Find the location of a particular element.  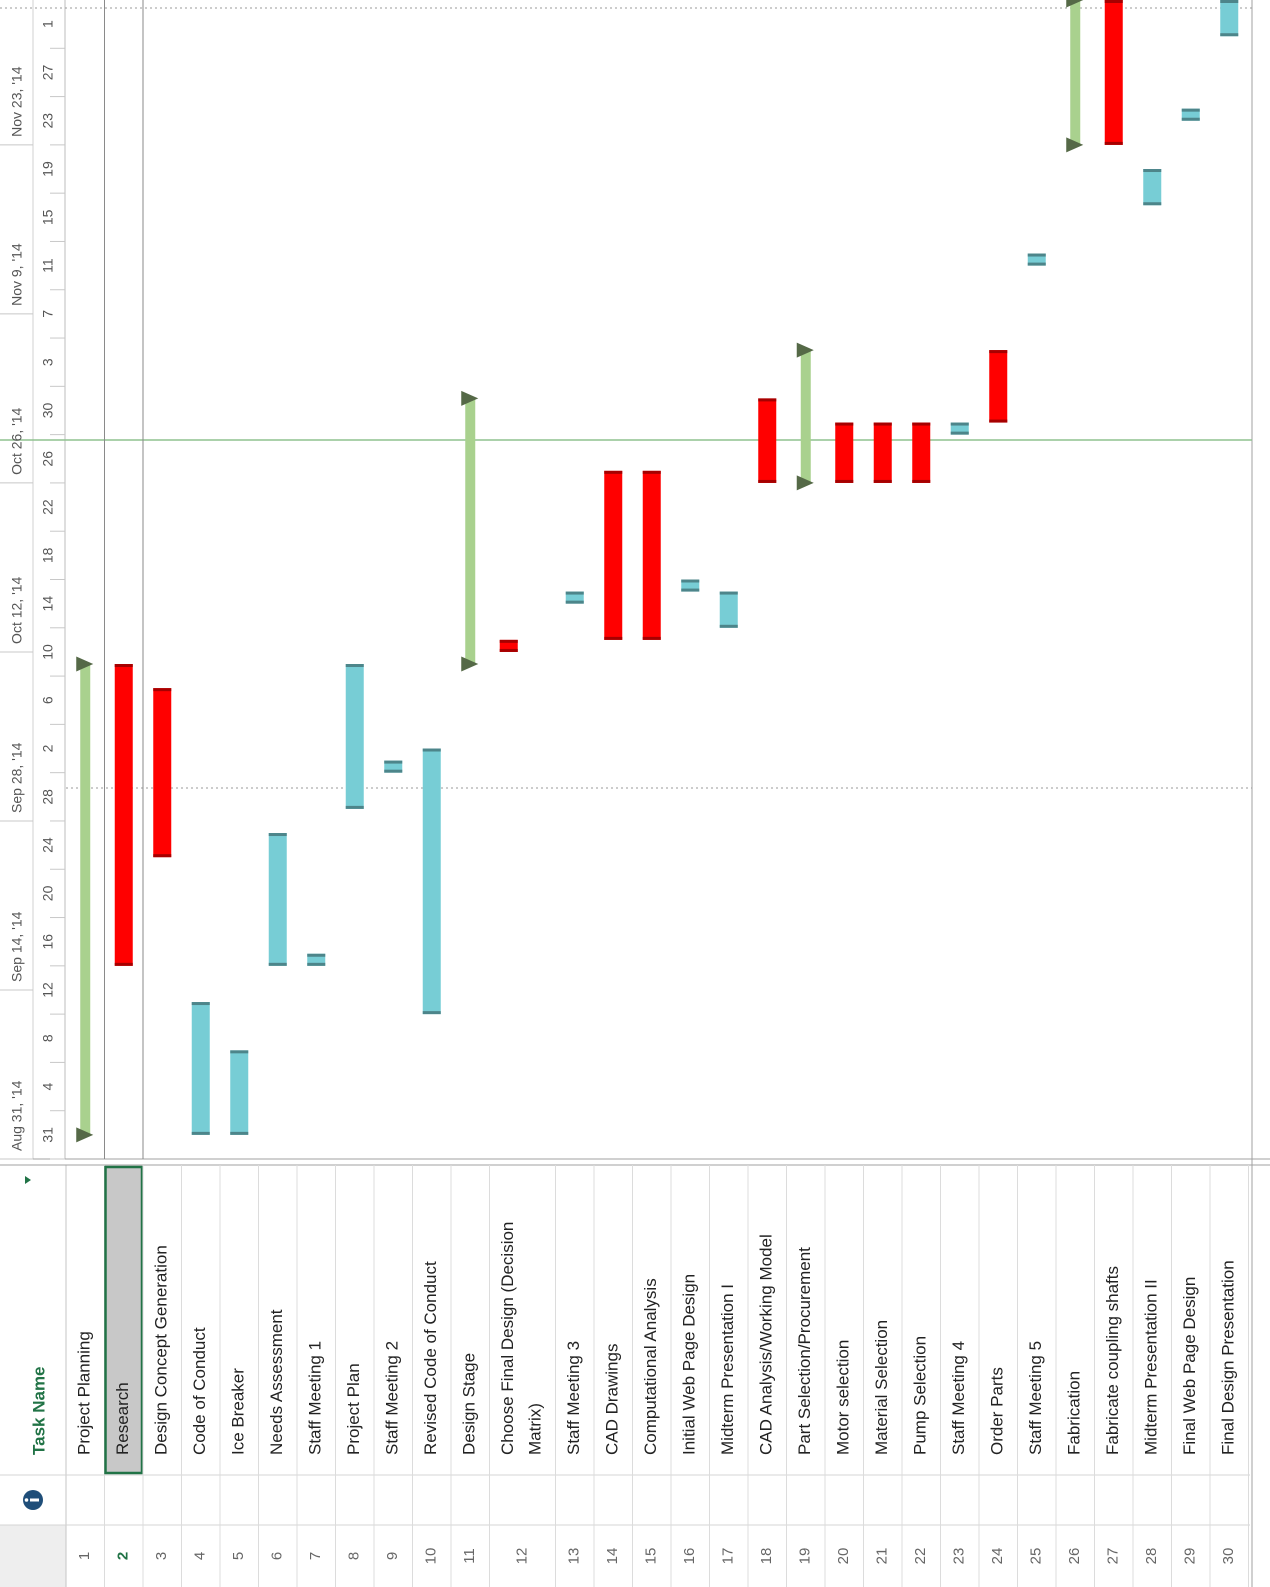

major-tick-label: Nov 23, '14 is located at coordinates (17, 101).